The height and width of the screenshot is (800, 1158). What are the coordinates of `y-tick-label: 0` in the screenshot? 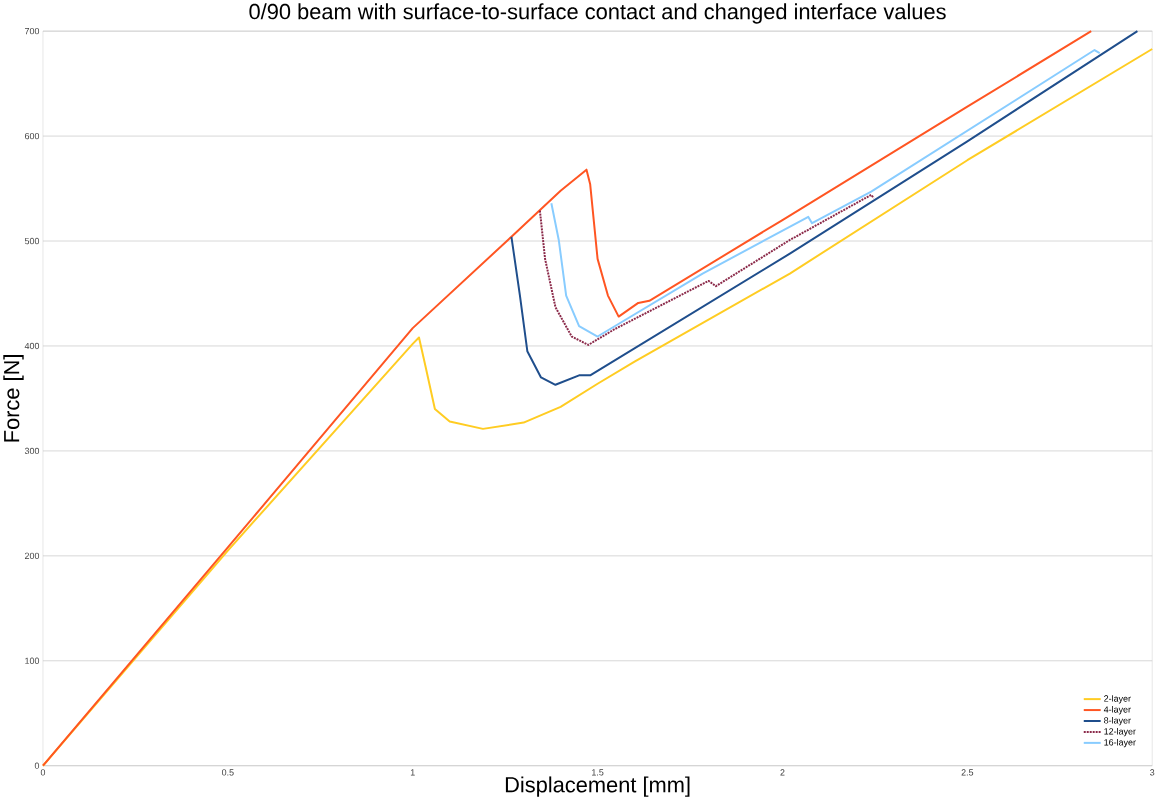 It's located at (37, 765).